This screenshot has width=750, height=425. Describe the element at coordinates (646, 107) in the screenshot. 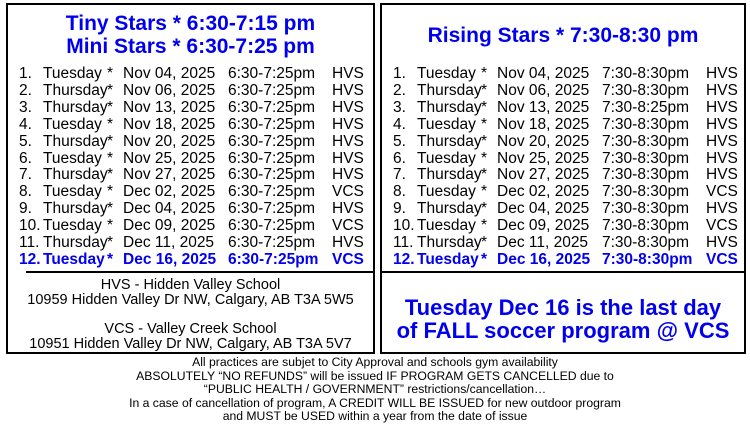

I see `row-time: 7:30-8:25pm` at that location.